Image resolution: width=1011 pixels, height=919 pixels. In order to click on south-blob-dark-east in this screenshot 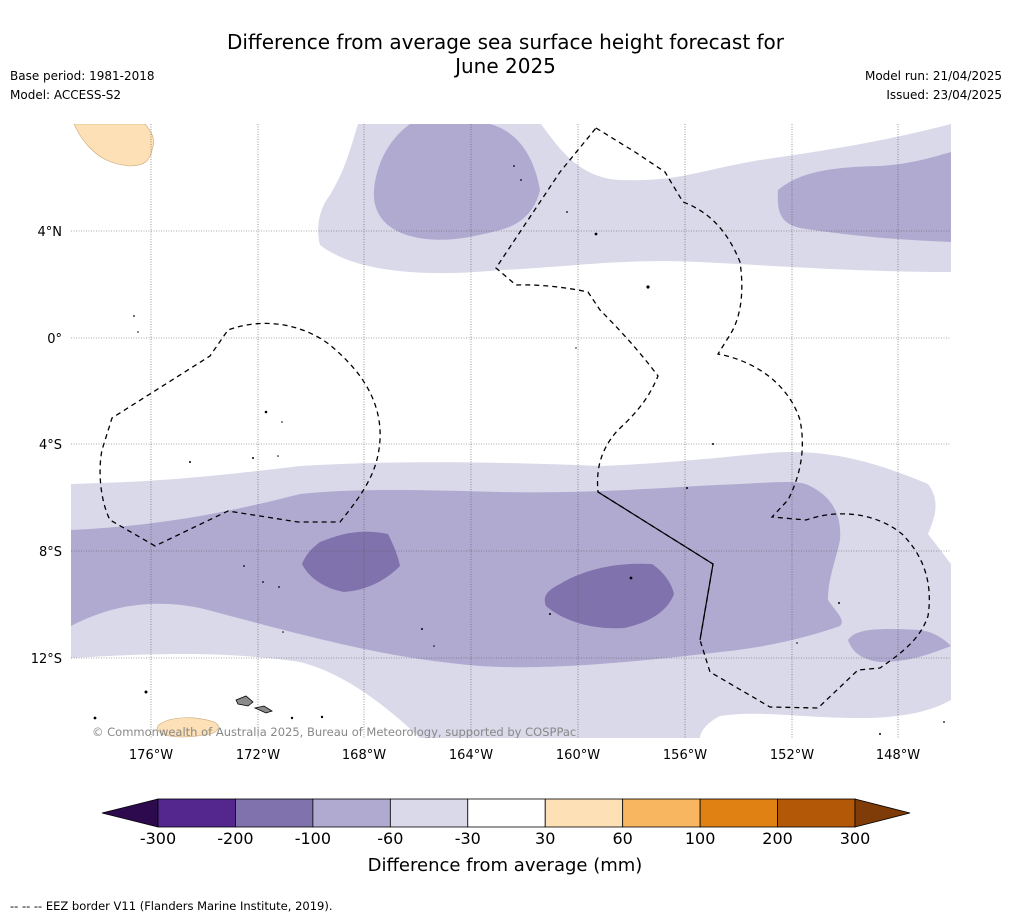, I will do `click(609, 596)`.